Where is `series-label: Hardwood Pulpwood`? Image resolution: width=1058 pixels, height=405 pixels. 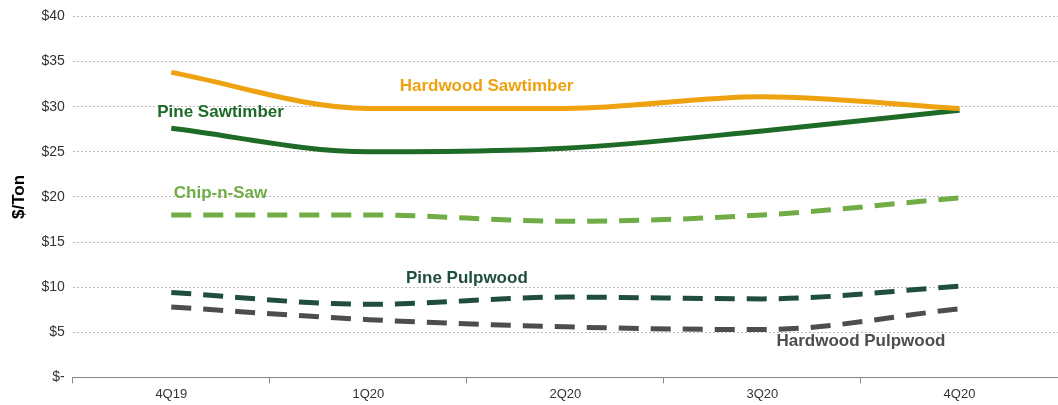 series-label: Hardwood Pulpwood is located at coordinates (861, 340).